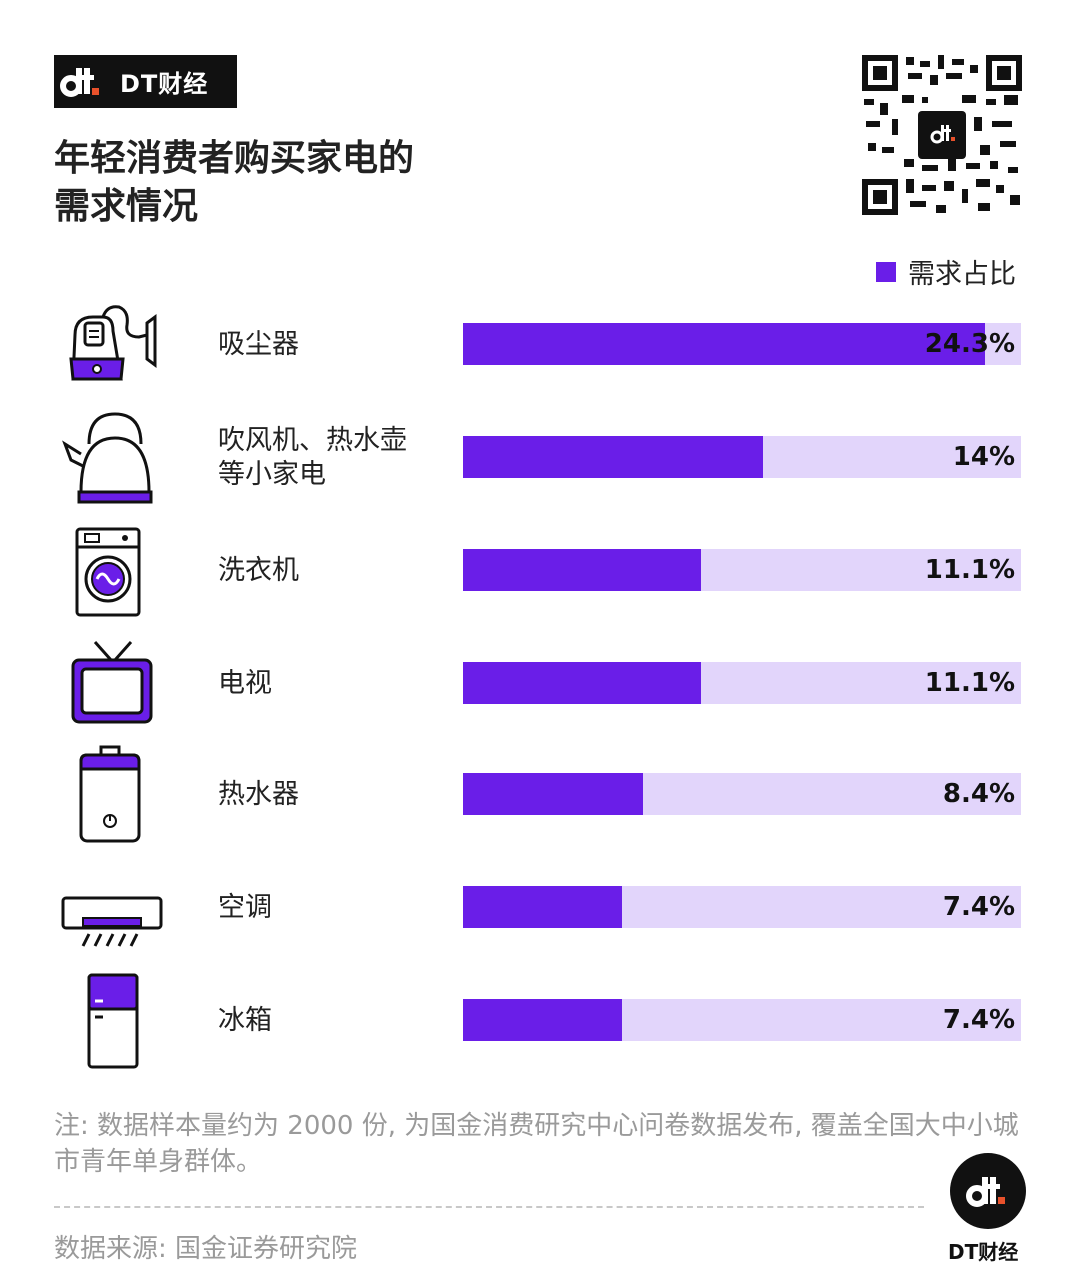 This screenshot has height=1284, width=1080. I want to click on category-label: 吸尘器, so click(258, 344).